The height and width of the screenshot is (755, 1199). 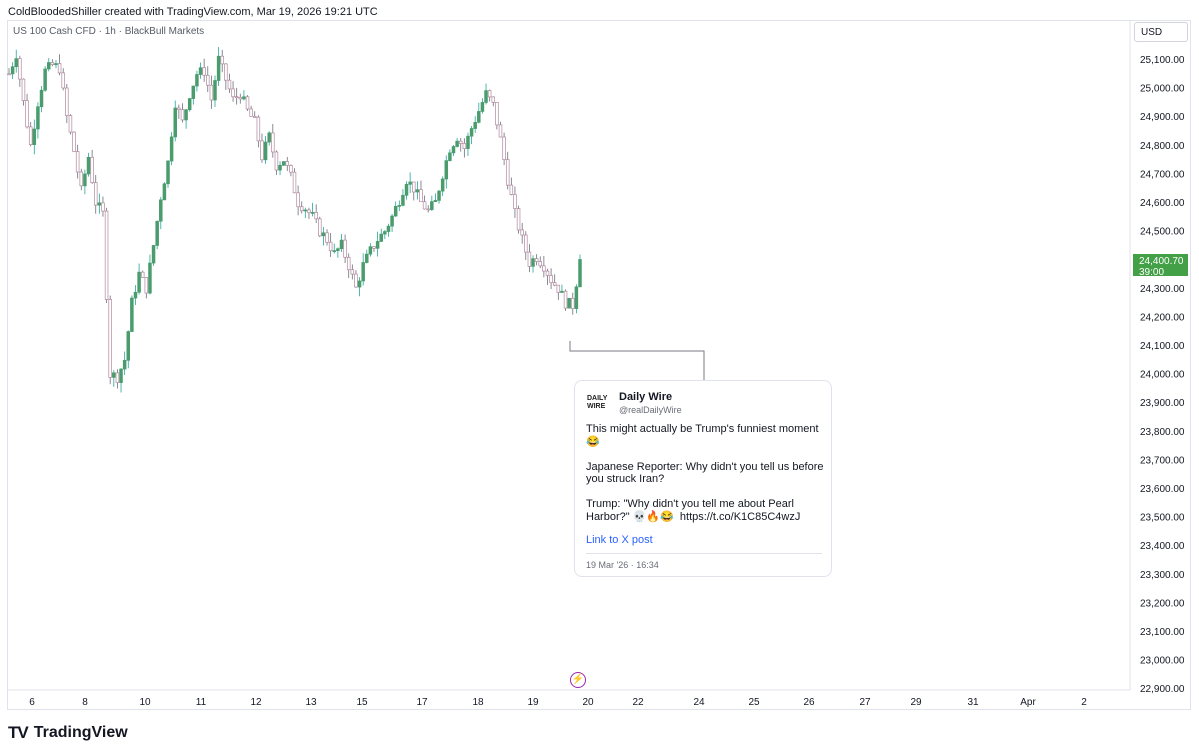 What do you see at coordinates (578, 680) in the screenshot?
I see `lightning-bolt-icon: ⚡` at bounding box center [578, 680].